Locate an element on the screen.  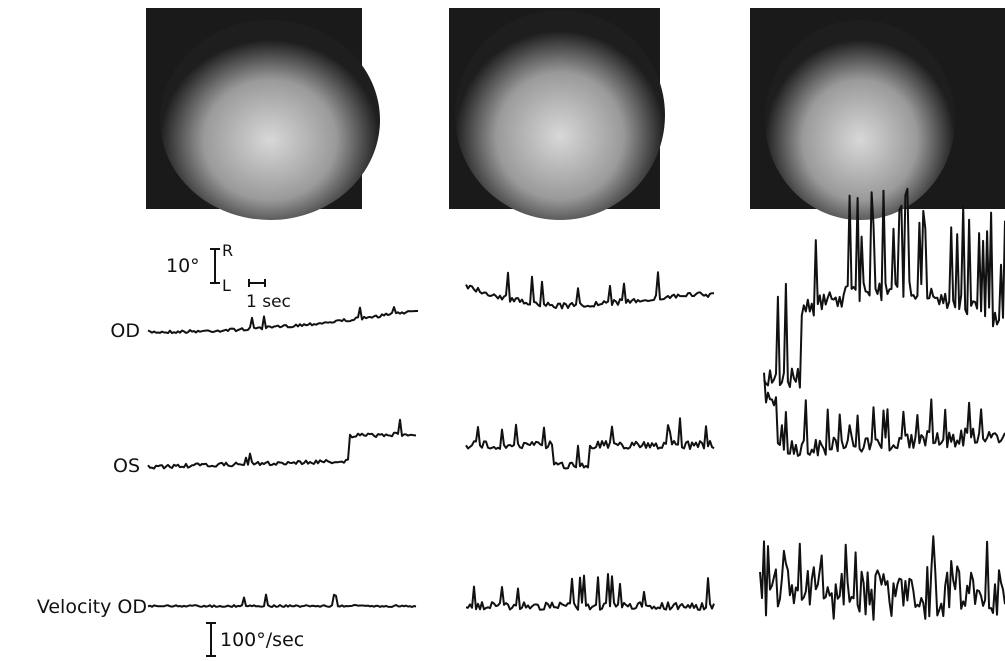
right-label: R is located at coordinates (227, 250).